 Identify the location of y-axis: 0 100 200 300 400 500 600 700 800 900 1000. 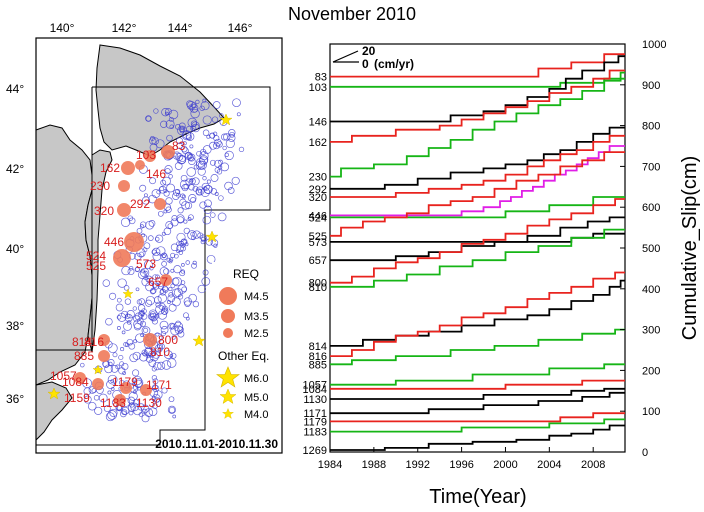
(643, 249).